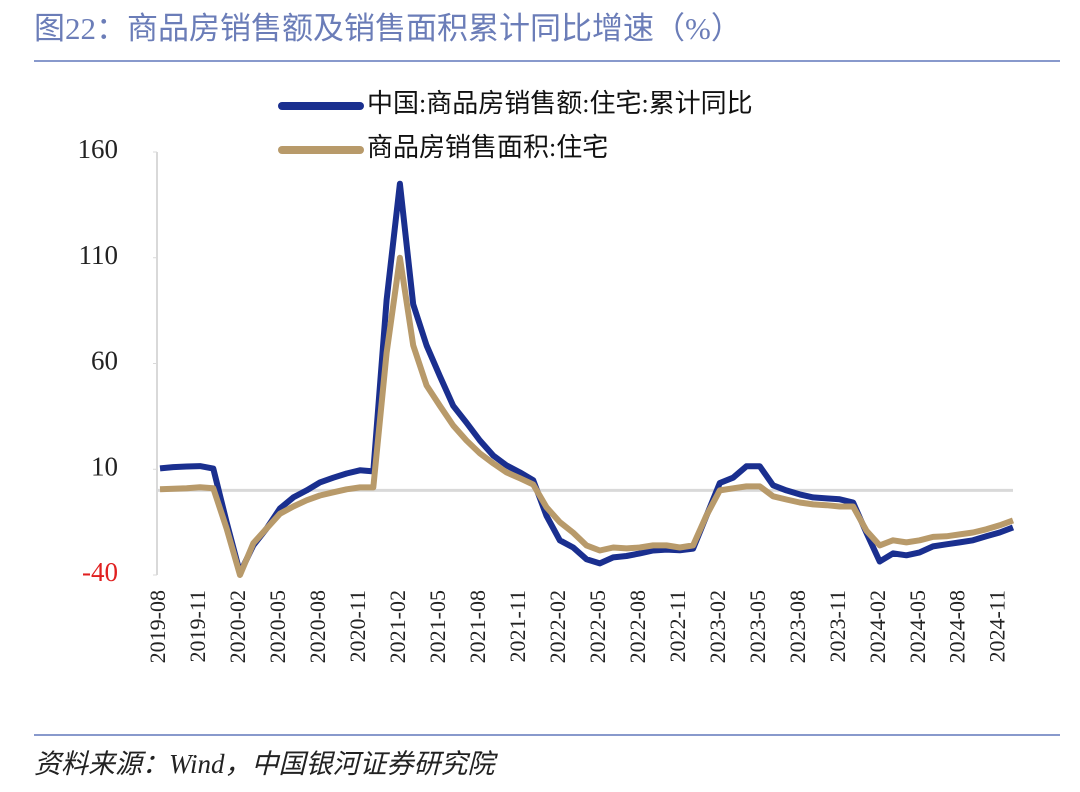  I want to click on x-tick-label: 2022-02, so click(557, 626).